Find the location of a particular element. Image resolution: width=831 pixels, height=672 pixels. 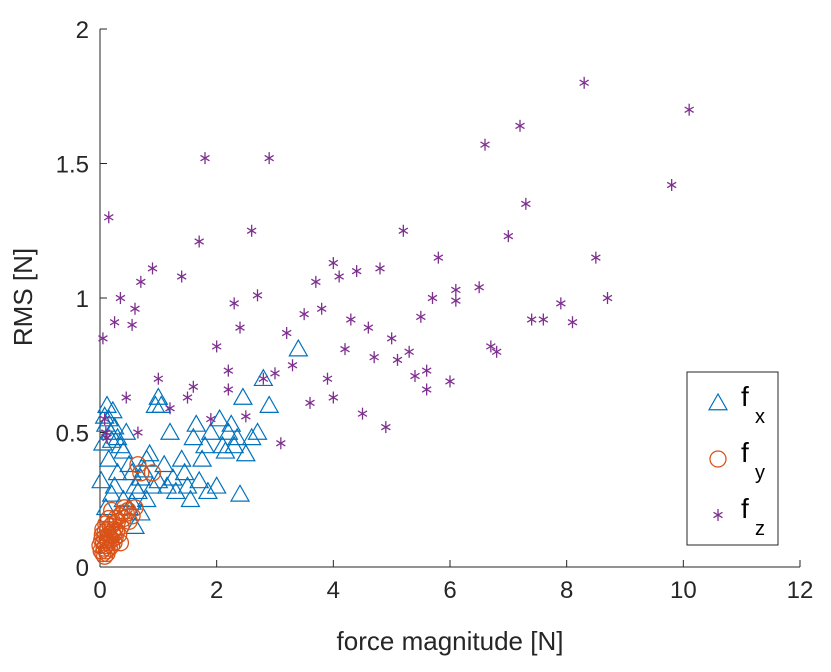

series-f-y is located at coordinates (126, 510).